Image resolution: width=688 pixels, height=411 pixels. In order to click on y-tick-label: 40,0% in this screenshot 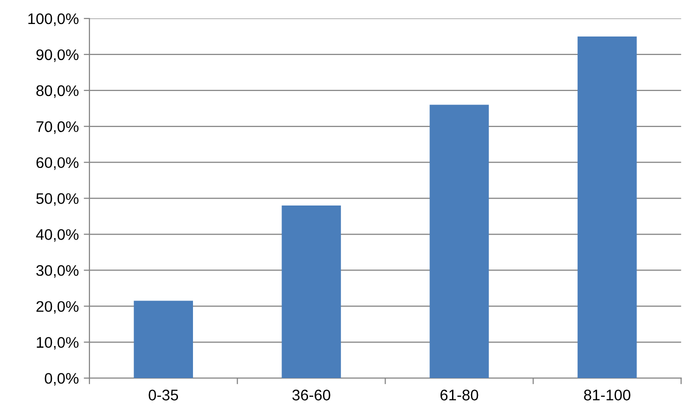, I will do `click(57, 235)`.